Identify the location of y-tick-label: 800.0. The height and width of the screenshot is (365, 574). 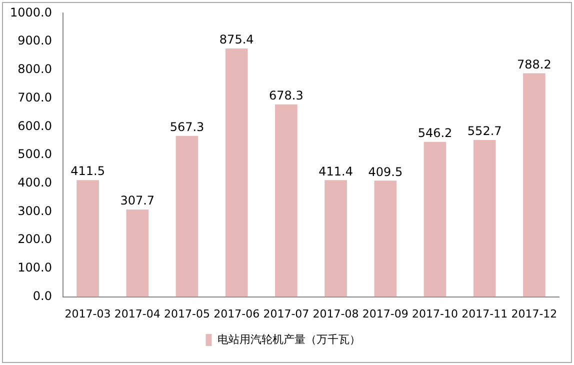
(35, 69).